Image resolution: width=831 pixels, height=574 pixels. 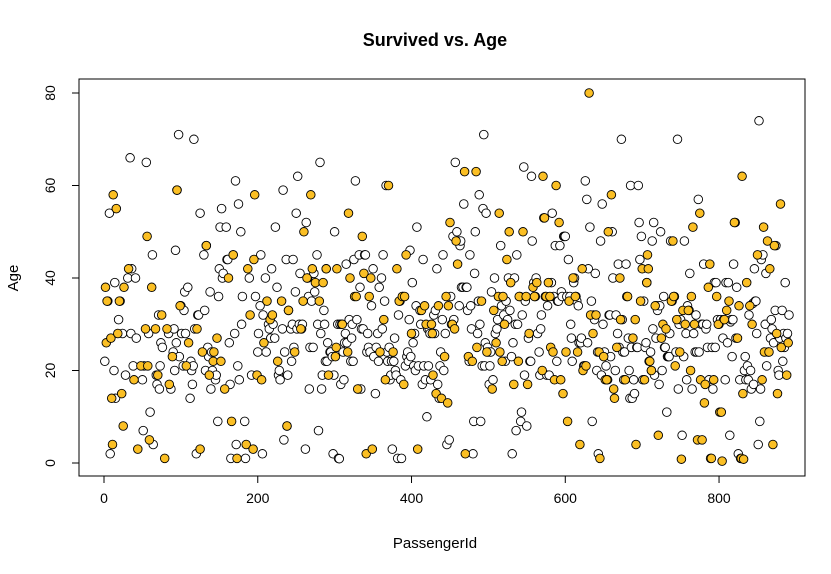 I want to click on y-tick-label: 0, so click(x=50, y=463).